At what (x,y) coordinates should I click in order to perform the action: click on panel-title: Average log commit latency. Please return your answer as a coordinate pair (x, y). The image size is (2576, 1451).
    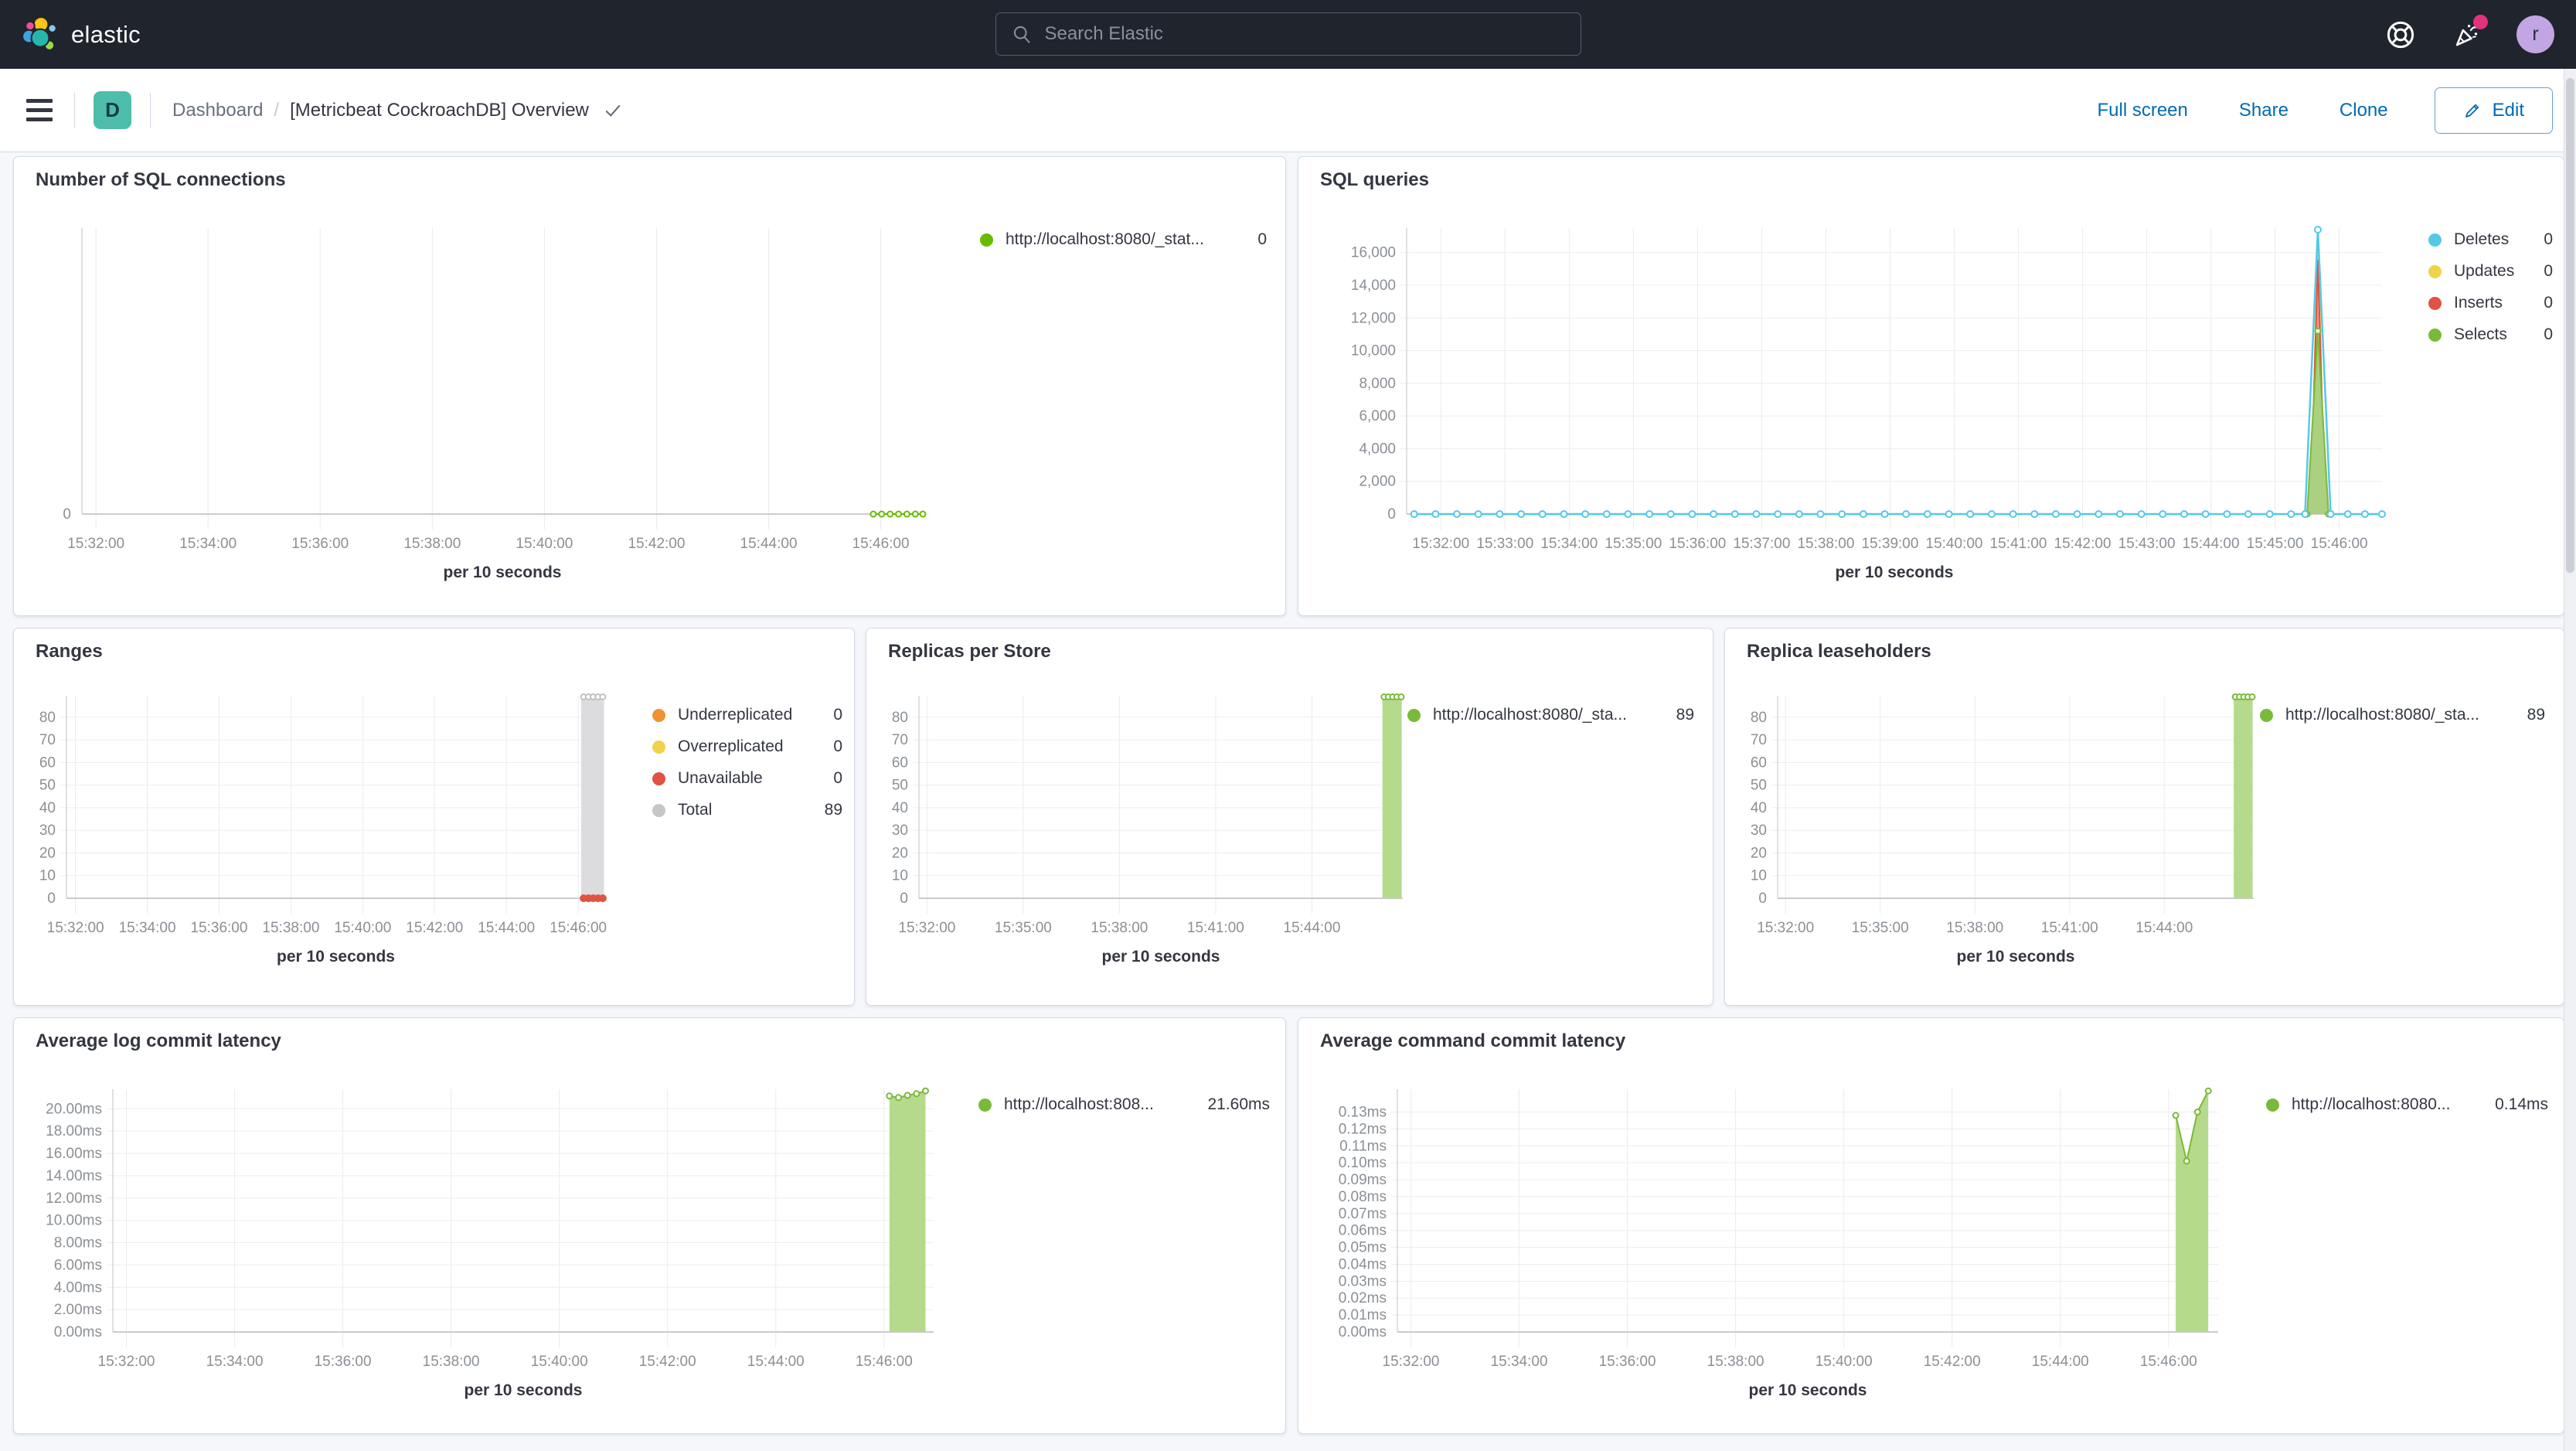
    Looking at the image, I should click on (158, 1040).